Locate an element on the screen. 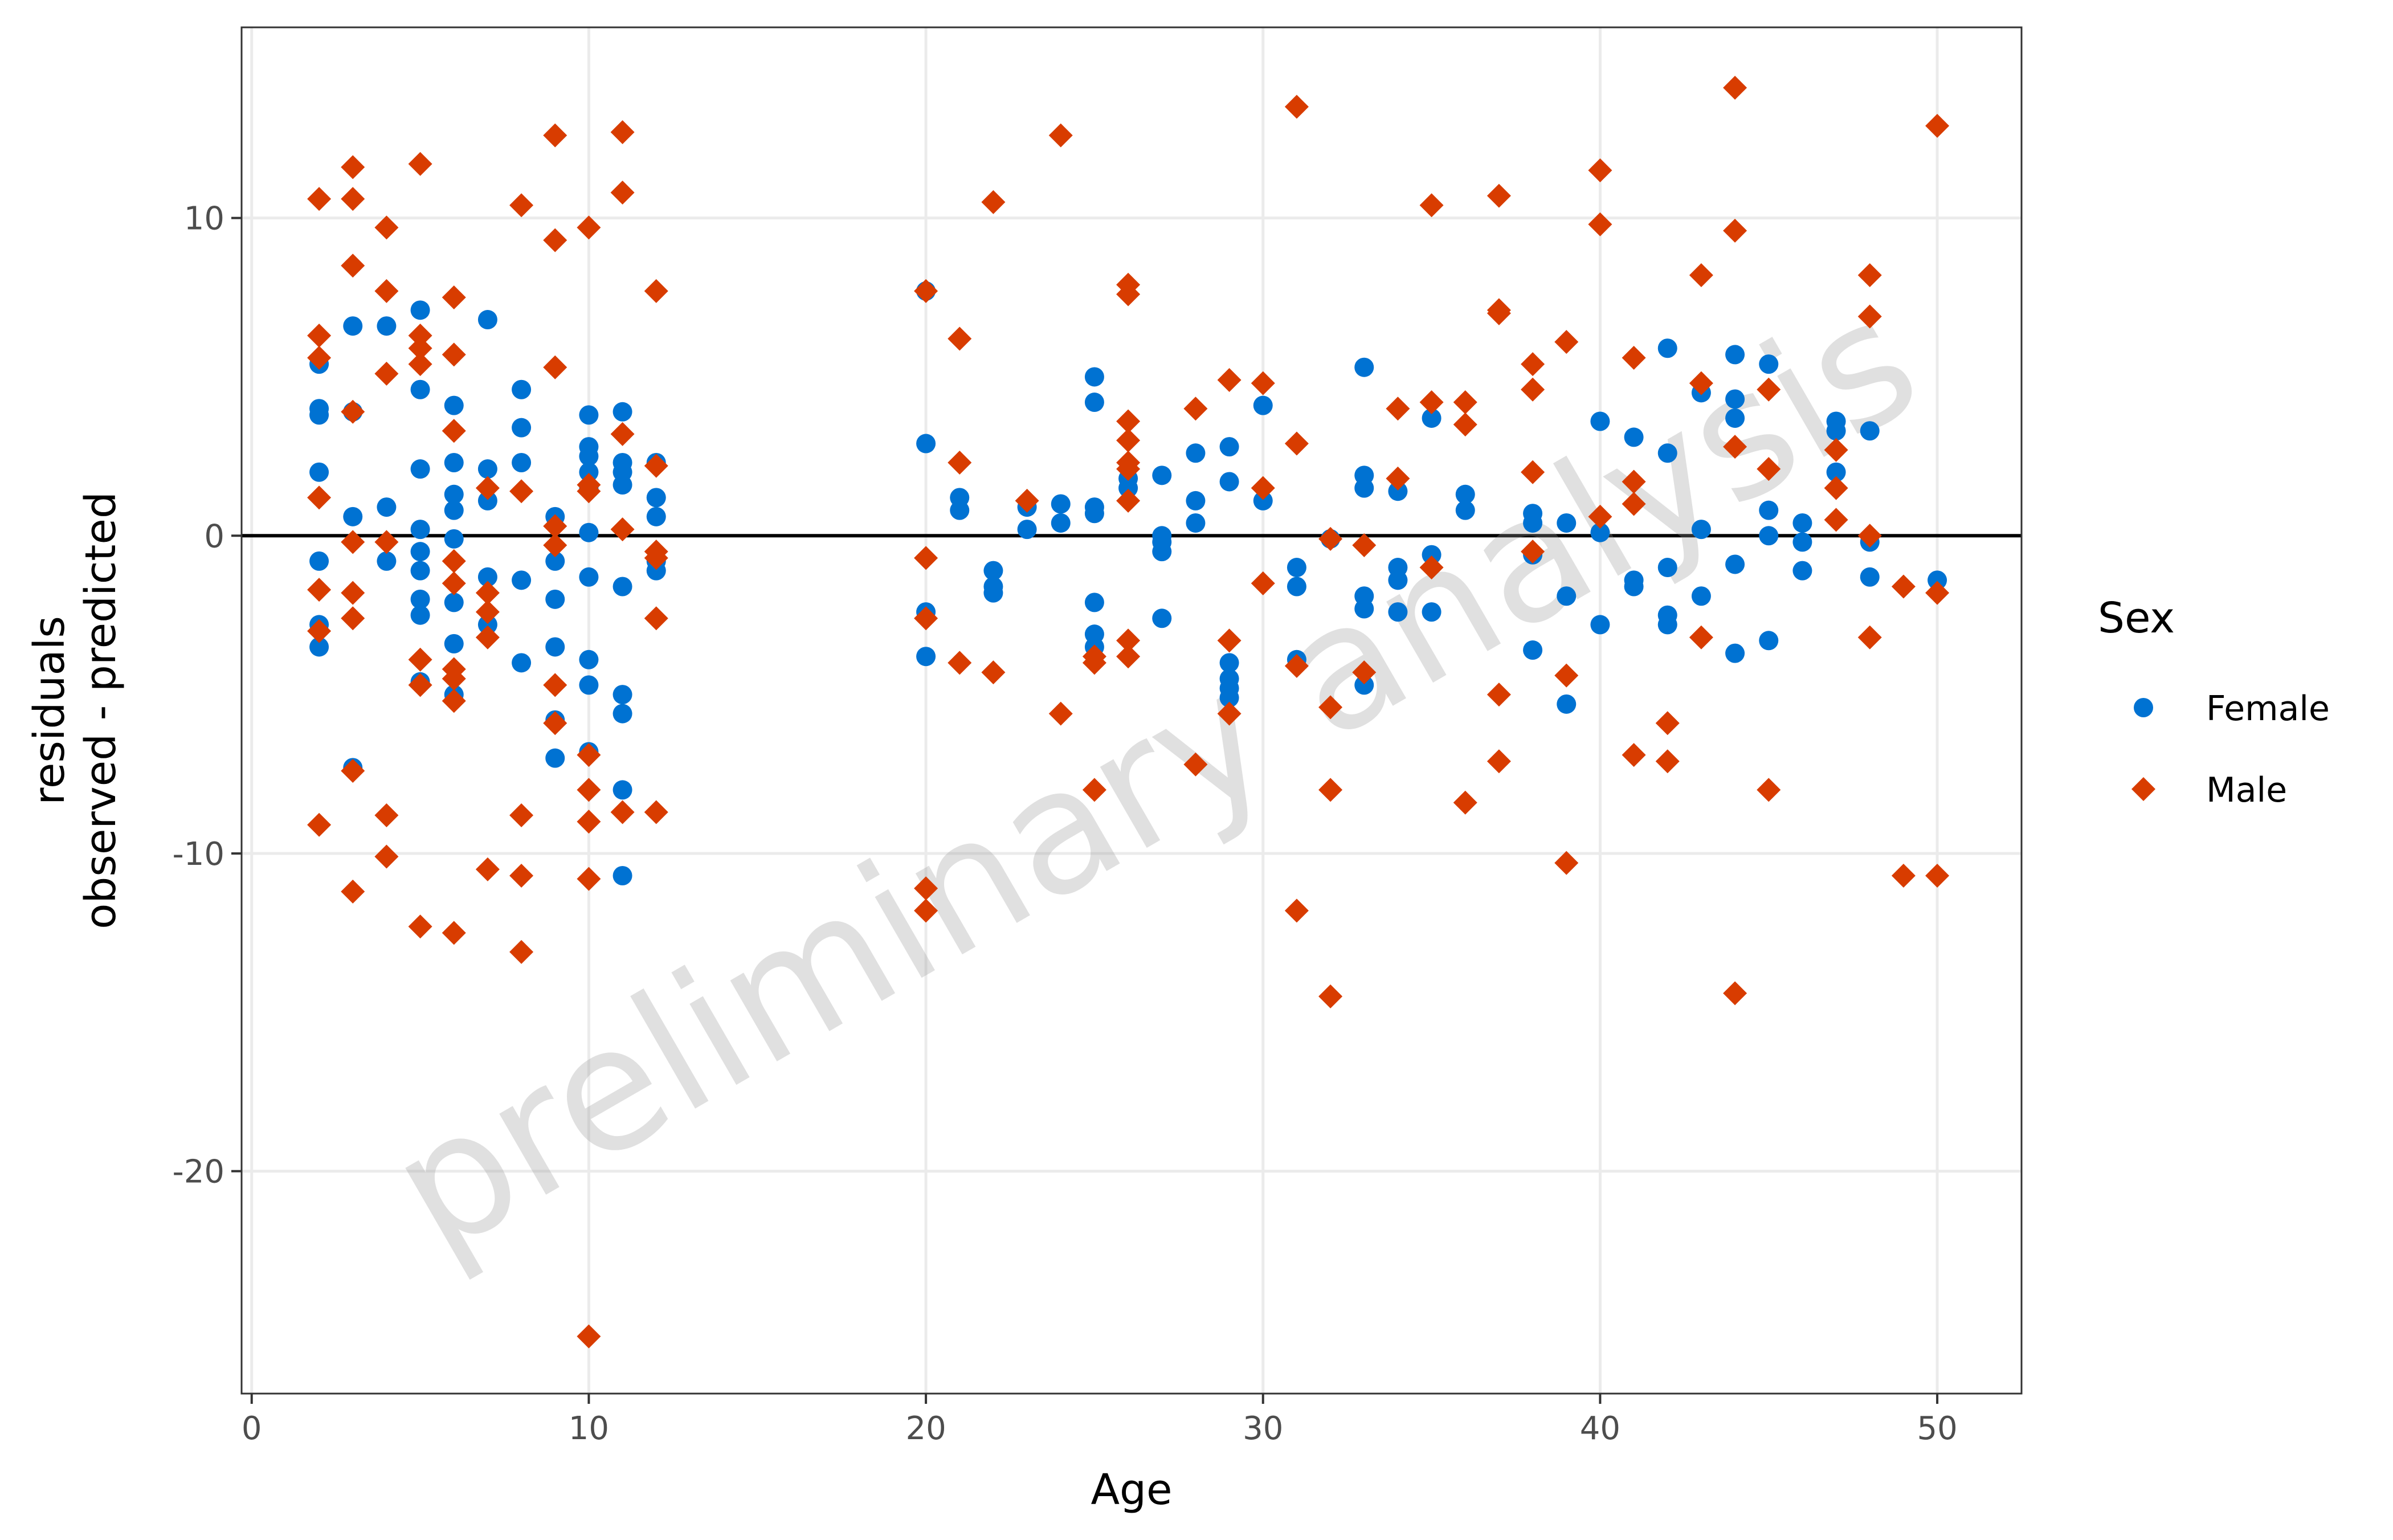 The height and width of the screenshot is (1540, 2393). x-tick-label: 50 is located at coordinates (1937, 1428).